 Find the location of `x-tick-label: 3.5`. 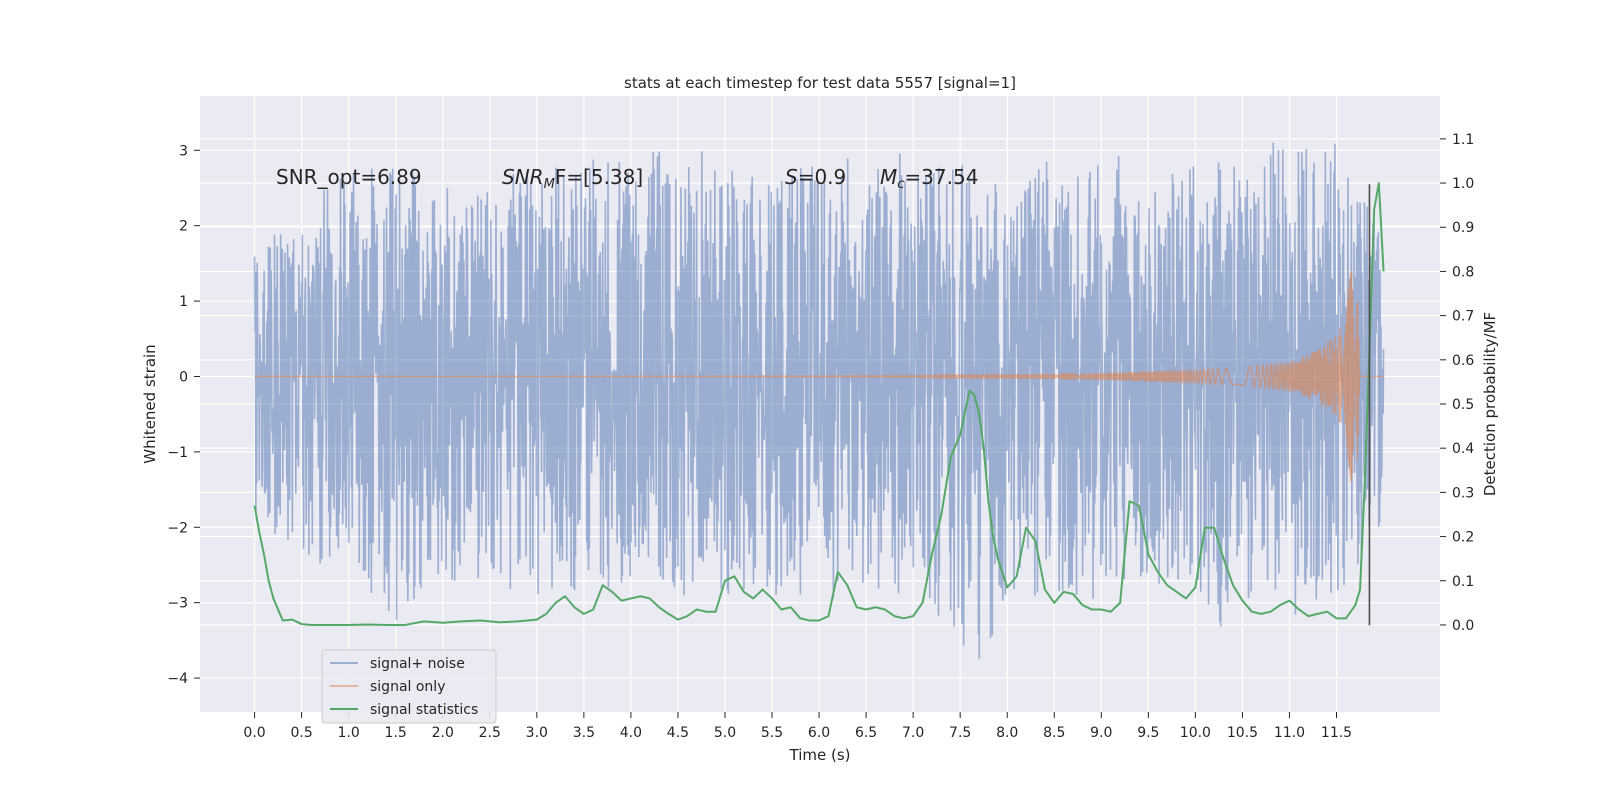

x-tick-label: 3.5 is located at coordinates (584, 733).